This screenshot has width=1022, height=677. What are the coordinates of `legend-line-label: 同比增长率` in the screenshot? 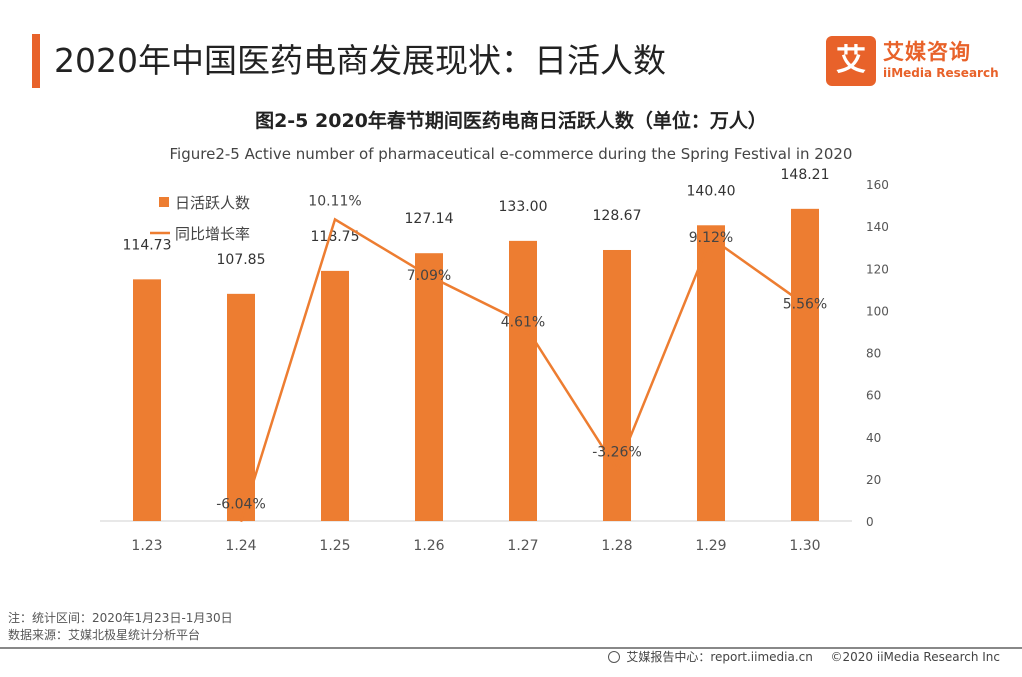 It's located at (212, 234).